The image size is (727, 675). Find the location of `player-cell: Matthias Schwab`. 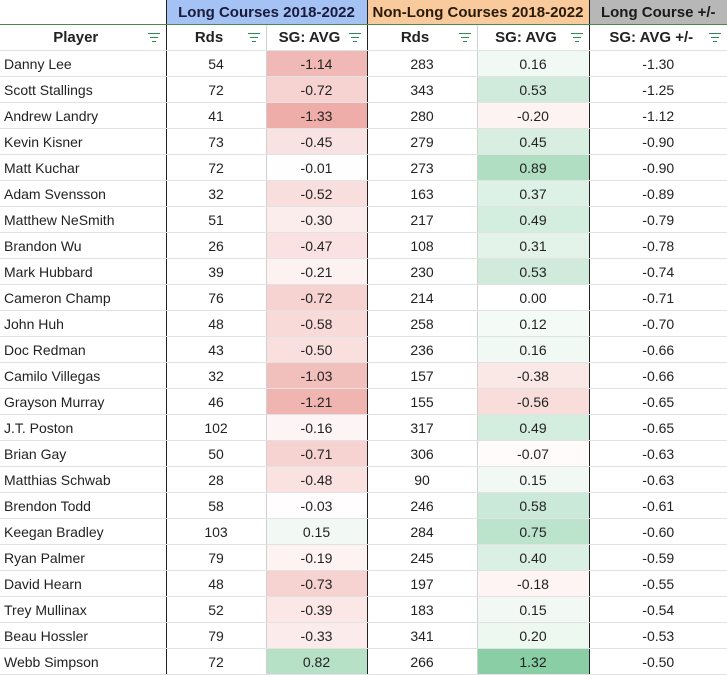

player-cell: Matthias Schwab is located at coordinates (83, 479).